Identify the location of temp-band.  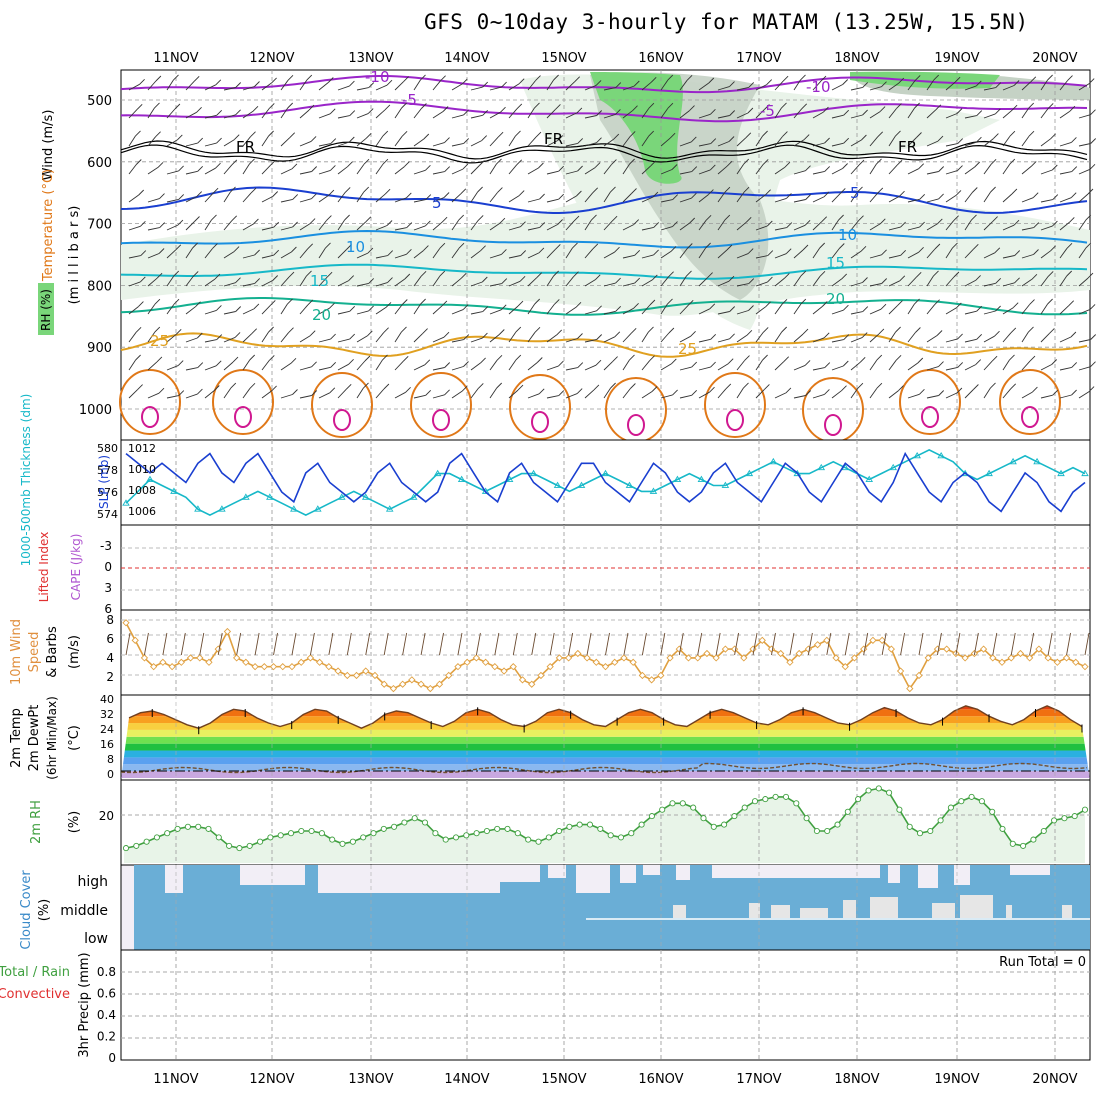
(605, 754).